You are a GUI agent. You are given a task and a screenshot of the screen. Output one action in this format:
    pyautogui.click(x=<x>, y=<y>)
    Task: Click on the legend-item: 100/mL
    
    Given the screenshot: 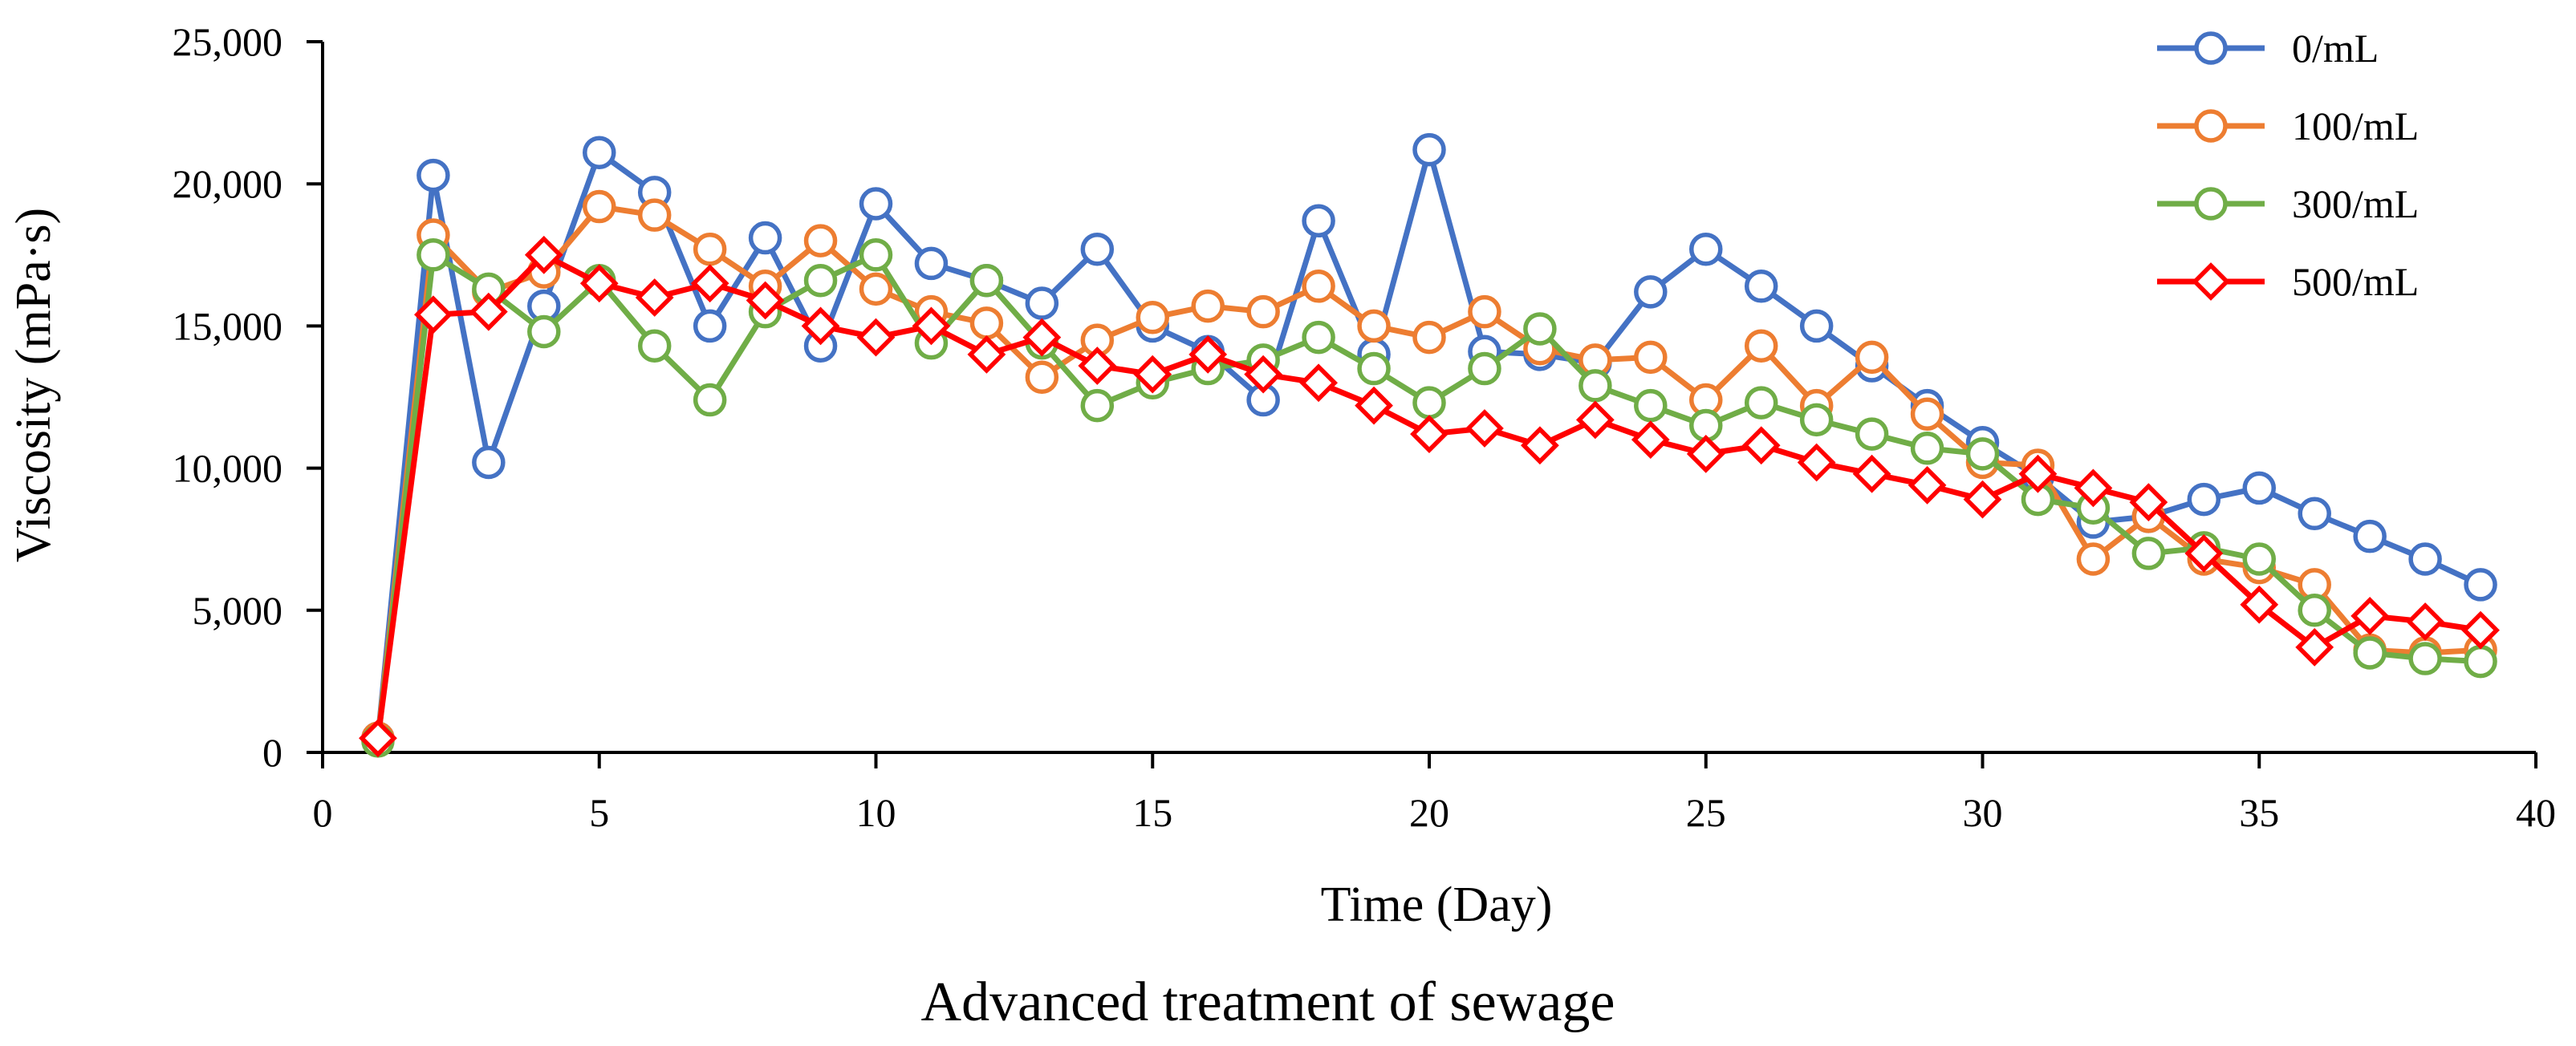 What is the action you would take?
    pyautogui.click(x=2288, y=125)
    